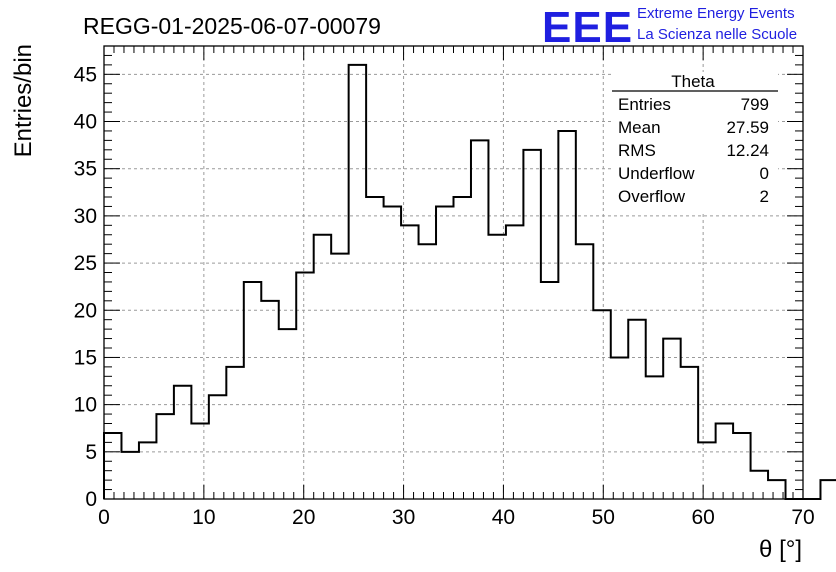 This screenshot has width=836, height=572. Describe the element at coordinates (764, 196) in the screenshot. I see `stats-value-overflow: 2` at that location.